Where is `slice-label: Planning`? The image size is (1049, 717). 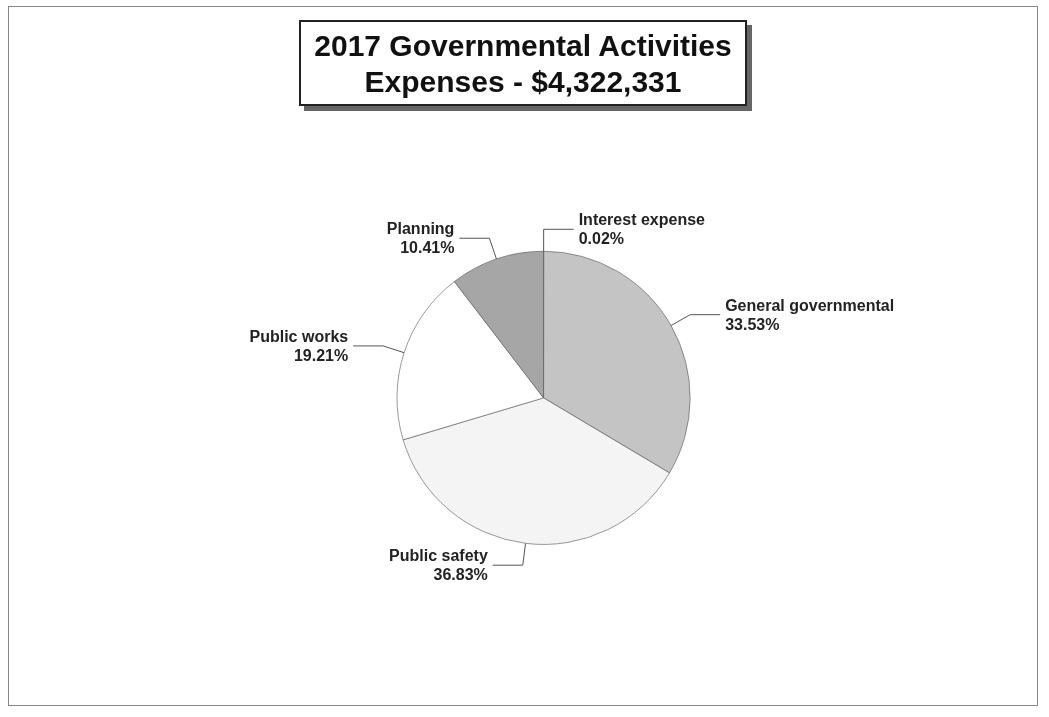
slice-label: Planning is located at coordinates (420, 229).